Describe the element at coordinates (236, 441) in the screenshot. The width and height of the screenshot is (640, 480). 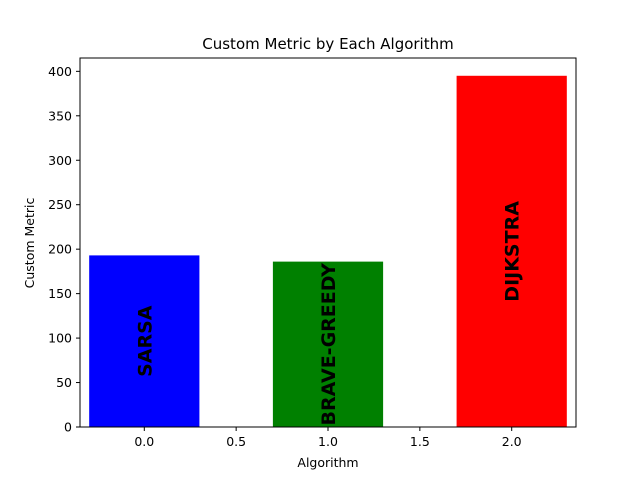
I see `x-tick-label: 0.5` at that location.